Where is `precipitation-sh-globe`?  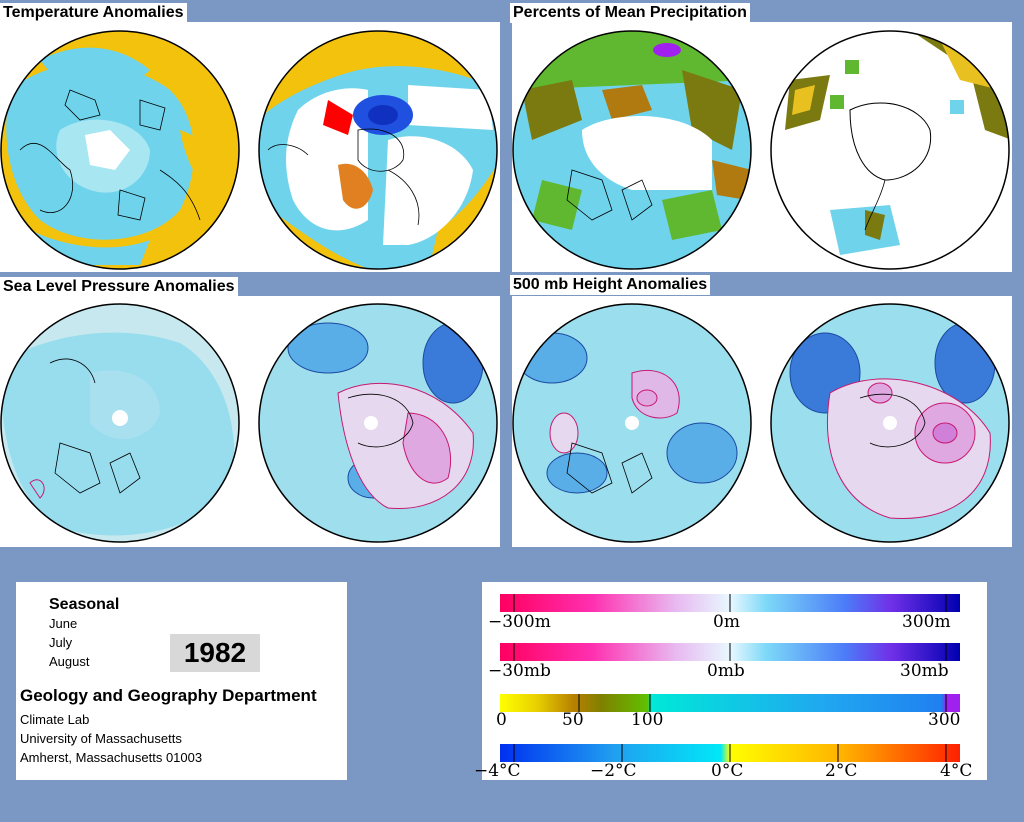
precipitation-sh-globe is located at coordinates (890, 150).